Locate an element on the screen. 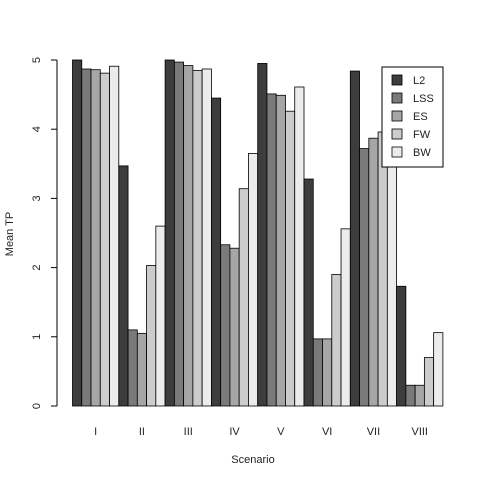 This screenshot has width=480, height=480. bar-es-i is located at coordinates (95, 238).